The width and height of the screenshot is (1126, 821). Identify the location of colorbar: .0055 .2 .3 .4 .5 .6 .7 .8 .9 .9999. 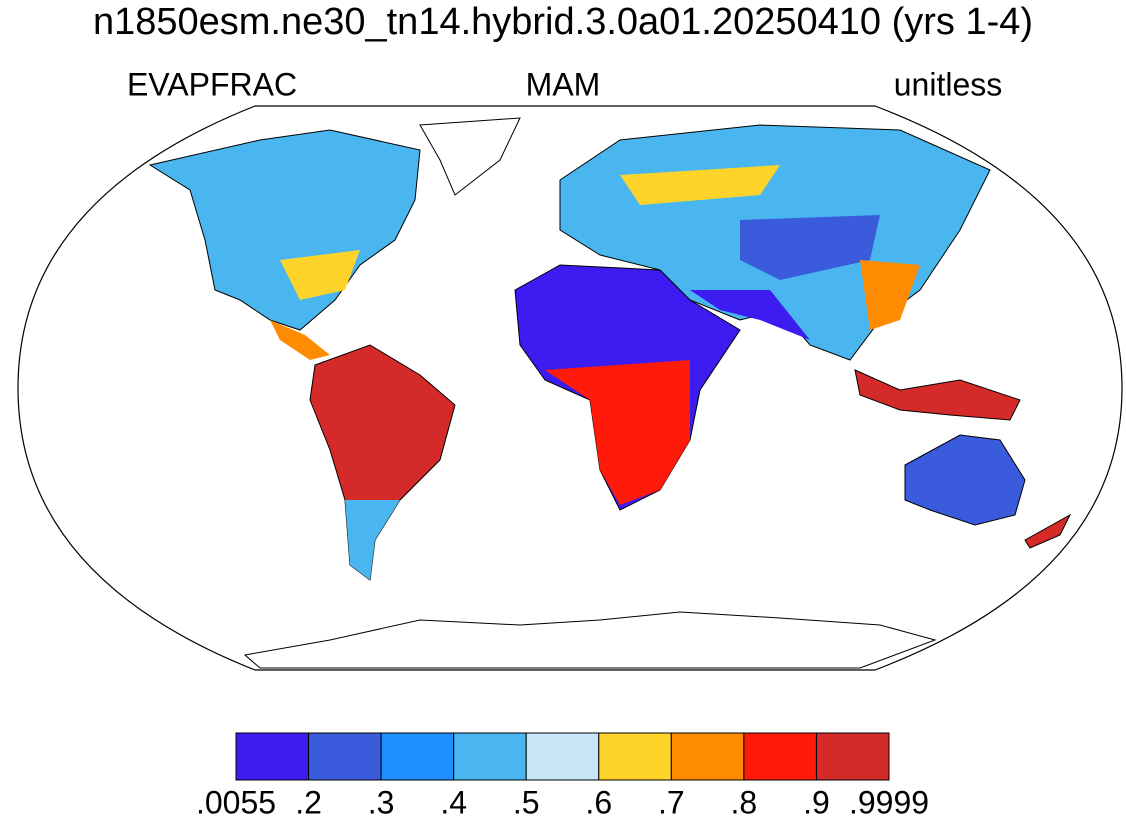
(562, 776).